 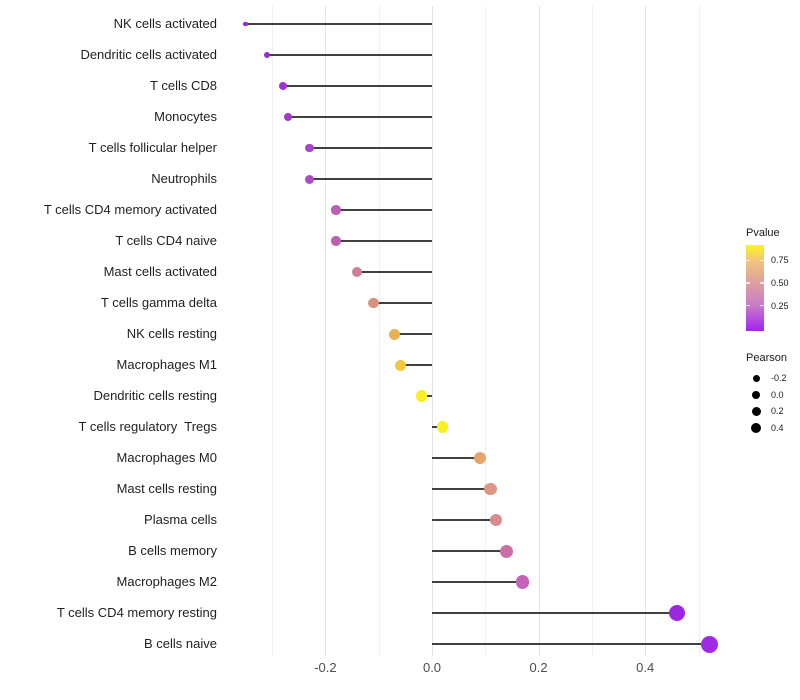 What do you see at coordinates (185, 116) in the screenshot?
I see `category-label: Monocytes` at bounding box center [185, 116].